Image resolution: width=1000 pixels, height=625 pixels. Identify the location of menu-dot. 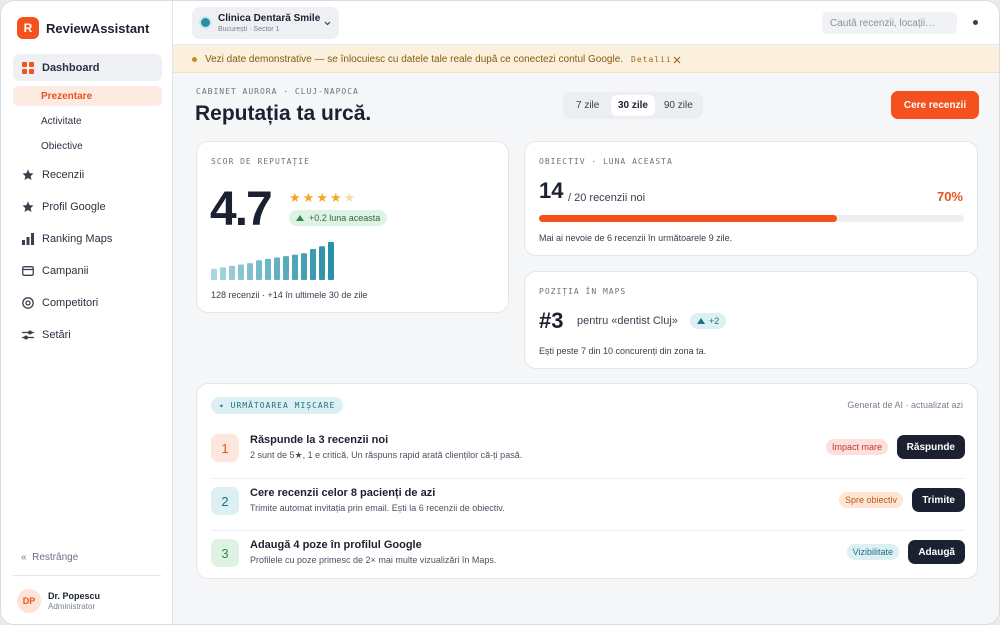
(975, 22).